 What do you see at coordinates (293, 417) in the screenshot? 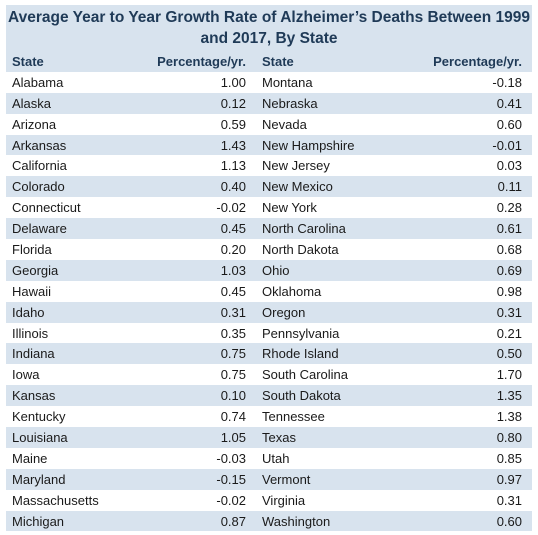
I see `state-cell: Tennessee` at bounding box center [293, 417].